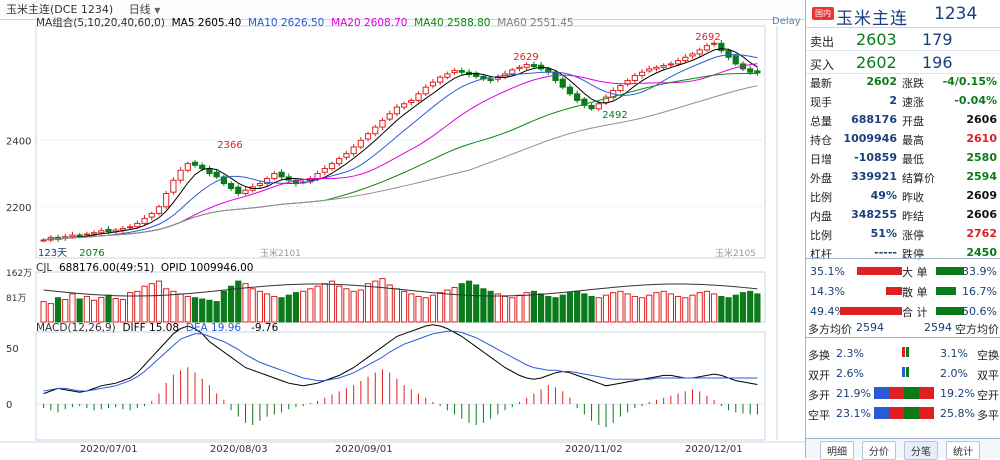  What do you see at coordinates (957, 413) in the screenshot?
I see `position-value: 25.8%` at bounding box center [957, 413].